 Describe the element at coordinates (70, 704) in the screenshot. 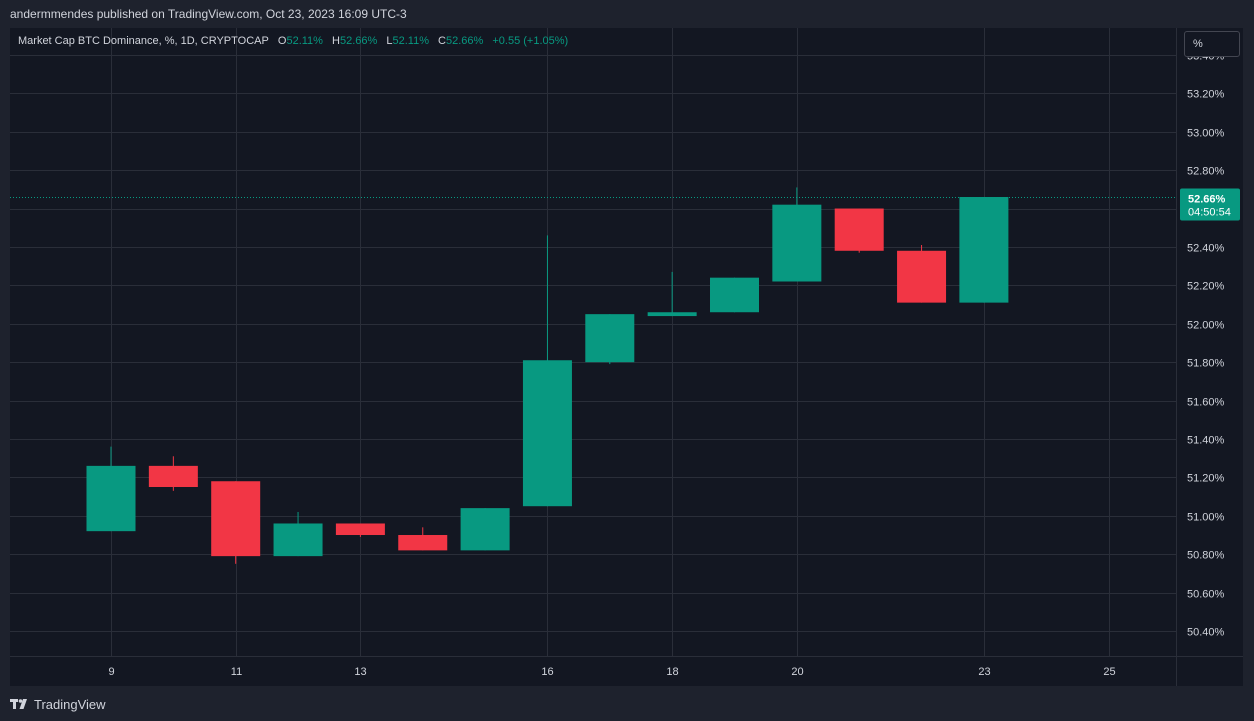

I see `footer-brand-label: TradingView` at that location.